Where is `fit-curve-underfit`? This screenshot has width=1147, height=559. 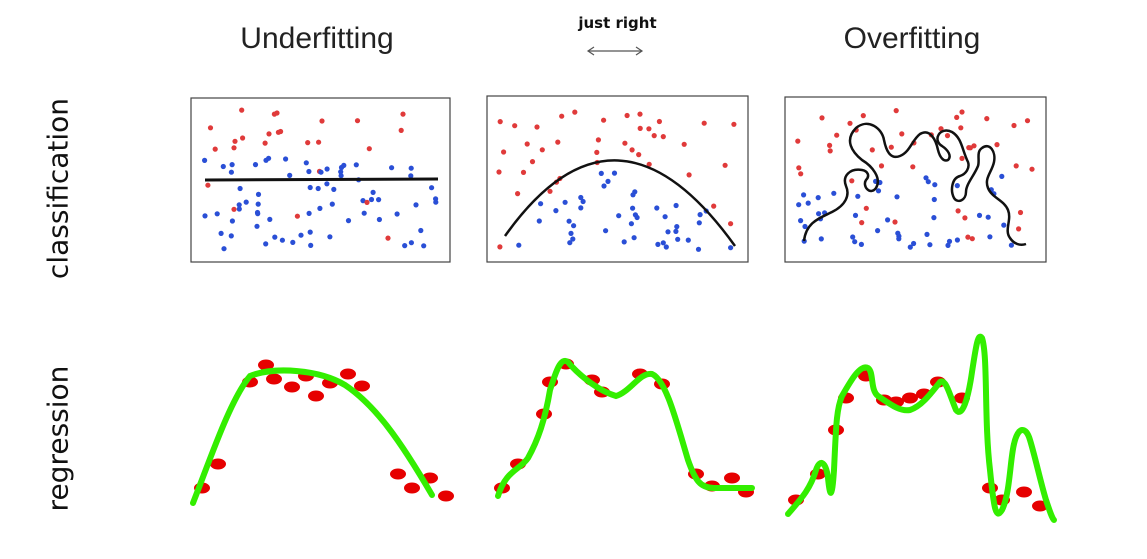 fit-curve-underfit is located at coordinates (312, 436).